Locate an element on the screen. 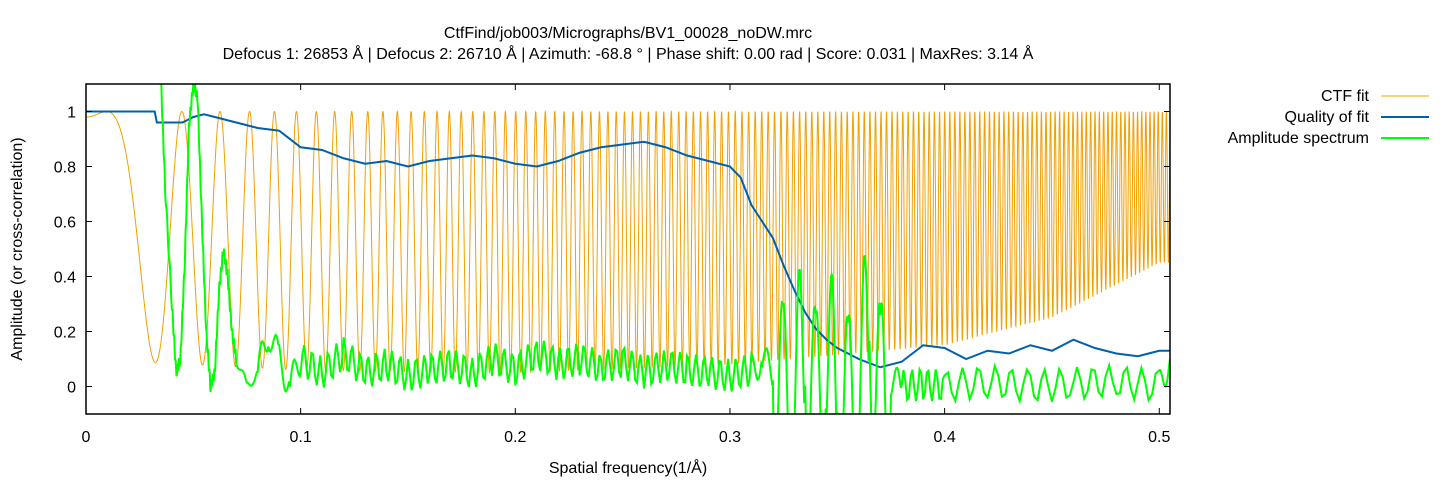 This screenshot has width=1448, height=482. x-tick-label: 0.2 is located at coordinates (515, 437).